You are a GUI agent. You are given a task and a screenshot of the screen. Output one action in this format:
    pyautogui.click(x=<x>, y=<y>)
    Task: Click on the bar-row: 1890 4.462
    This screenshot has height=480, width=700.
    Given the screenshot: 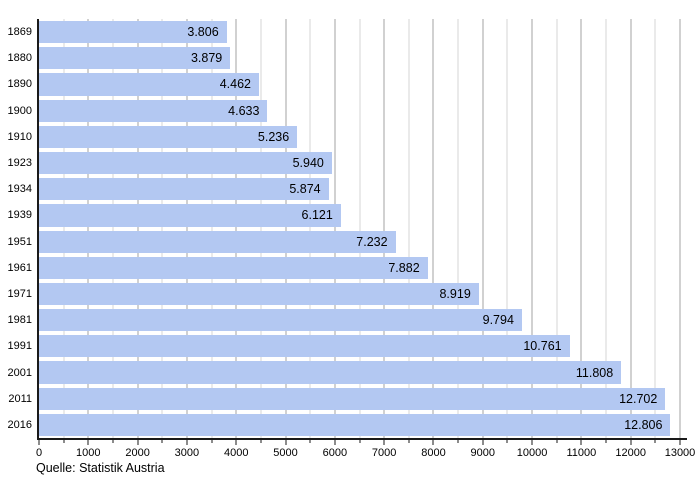 What is the action you would take?
    pyautogui.click(x=344, y=84)
    